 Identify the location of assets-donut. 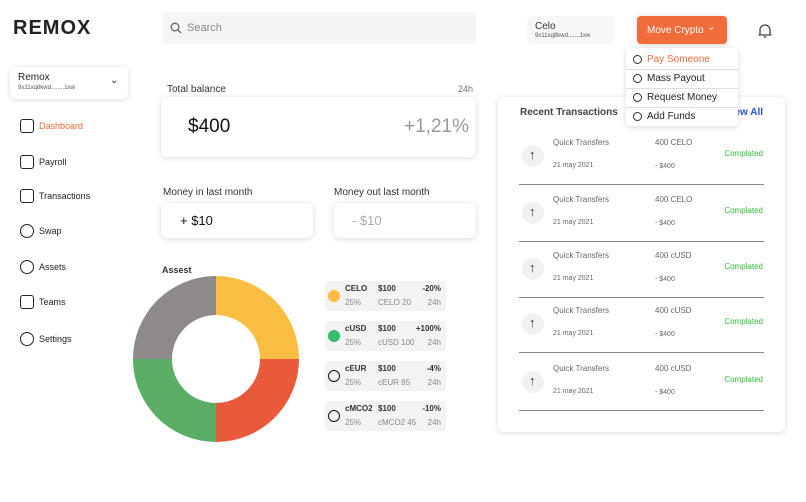
(216, 359).